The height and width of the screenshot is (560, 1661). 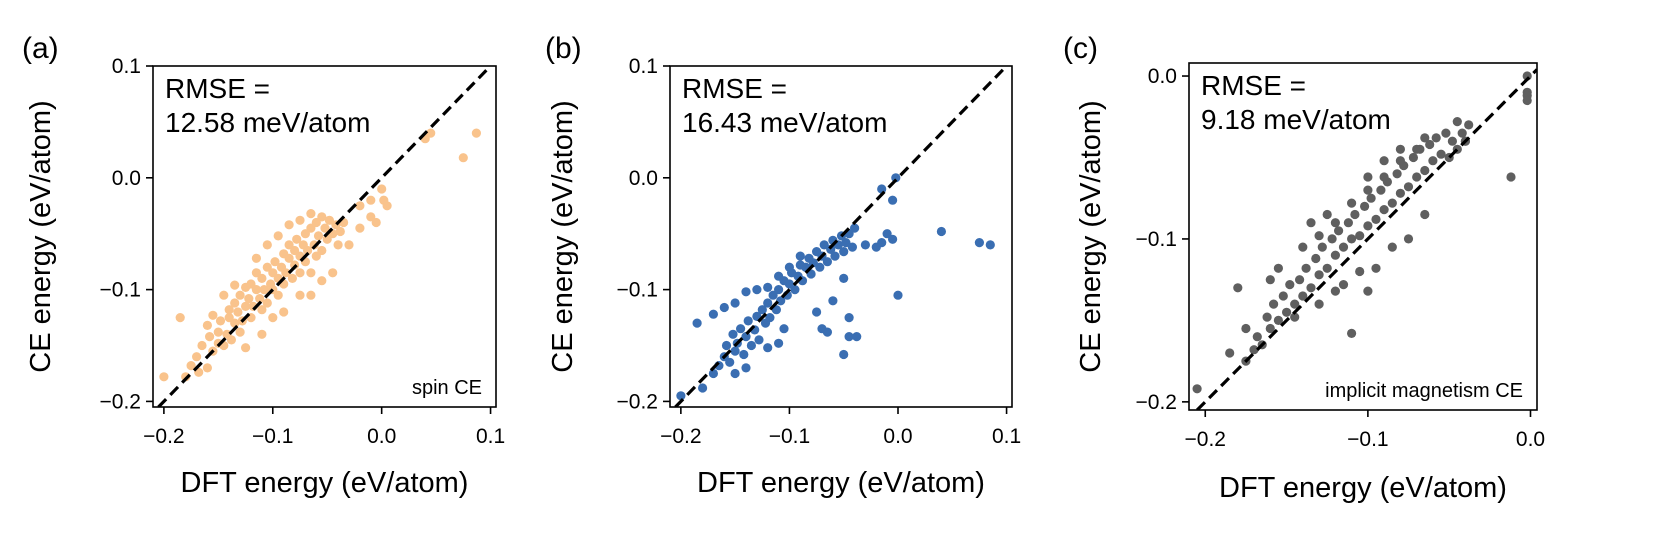 I want to click on y-tick-label: −0.1, so click(x=120, y=290).